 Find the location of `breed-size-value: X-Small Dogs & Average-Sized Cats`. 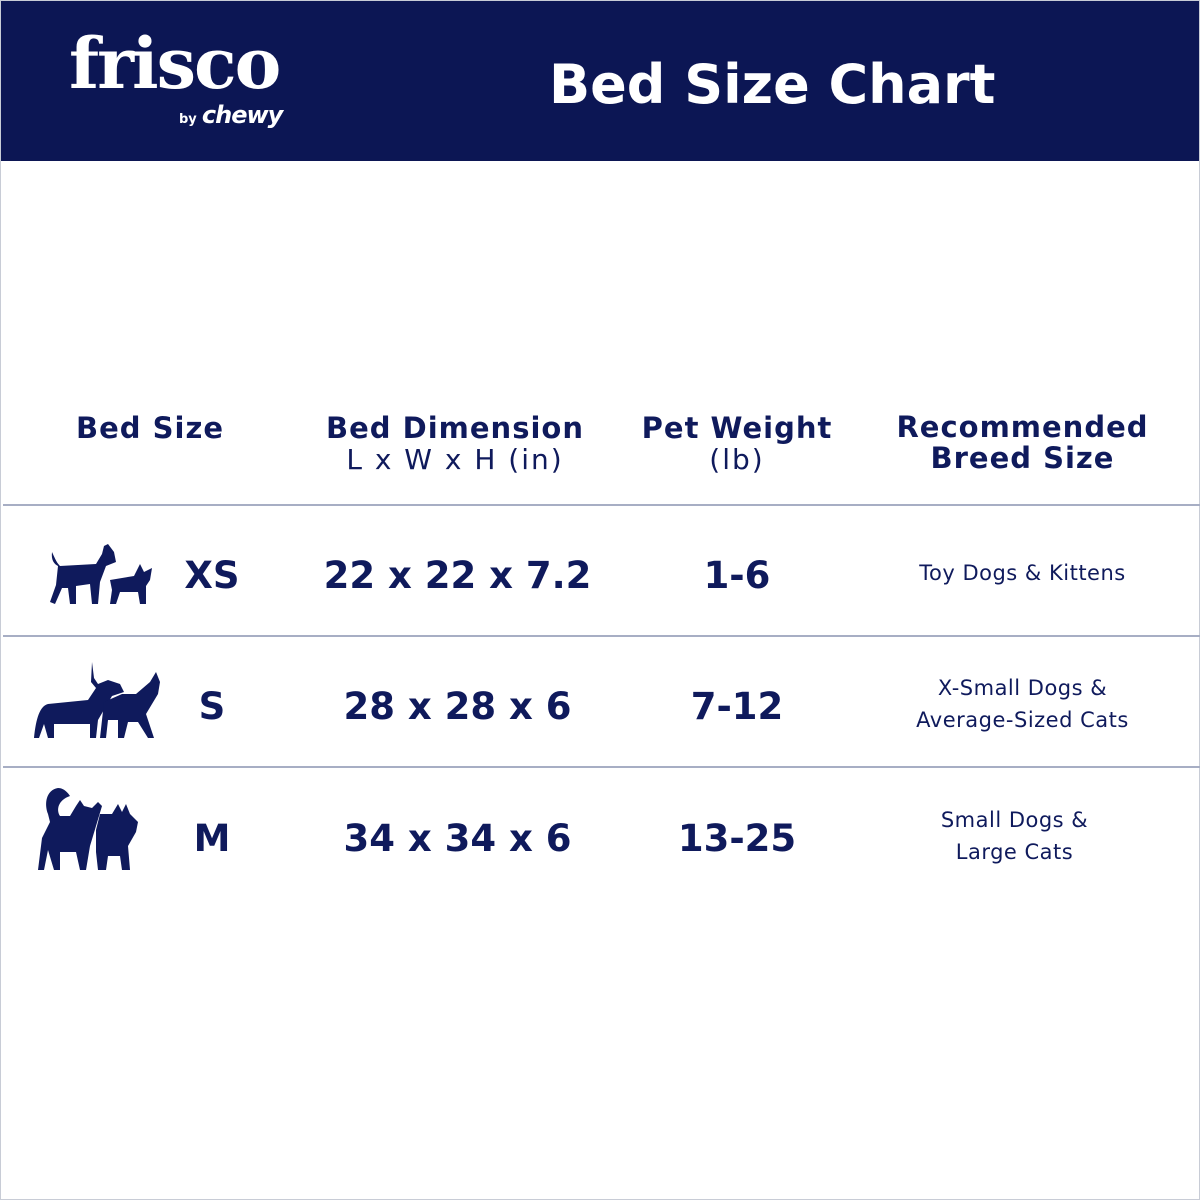

breed-size-value: X-Small Dogs & Average-Sized Cats is located at coordinates (1022, 704).